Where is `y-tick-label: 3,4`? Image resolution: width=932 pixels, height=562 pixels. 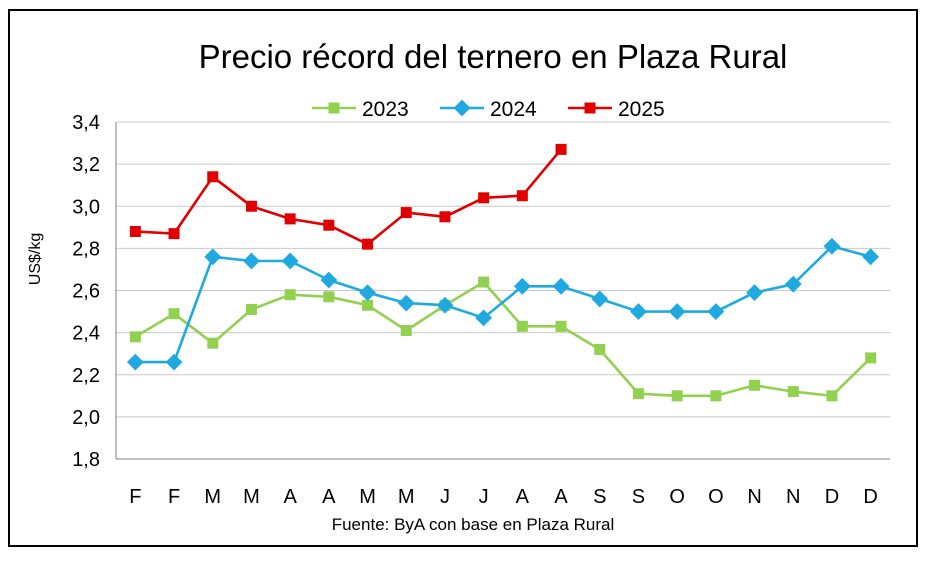 y-tick-label: 3,4 is located at coordinates (86, 123).